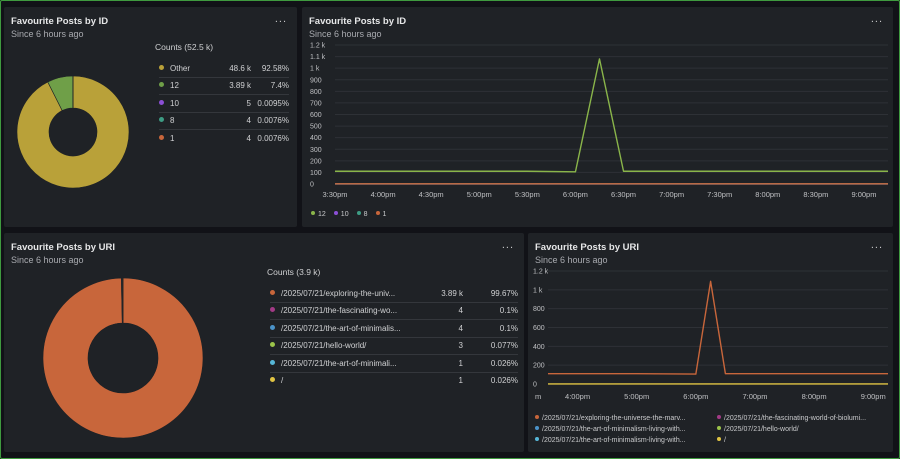 This screenshot has height=459, width=900. What do you see at coordinates (318, 57) in the screenshot?
I see `y-tick-label: 1.1 k` at bounding box center [318, 57].